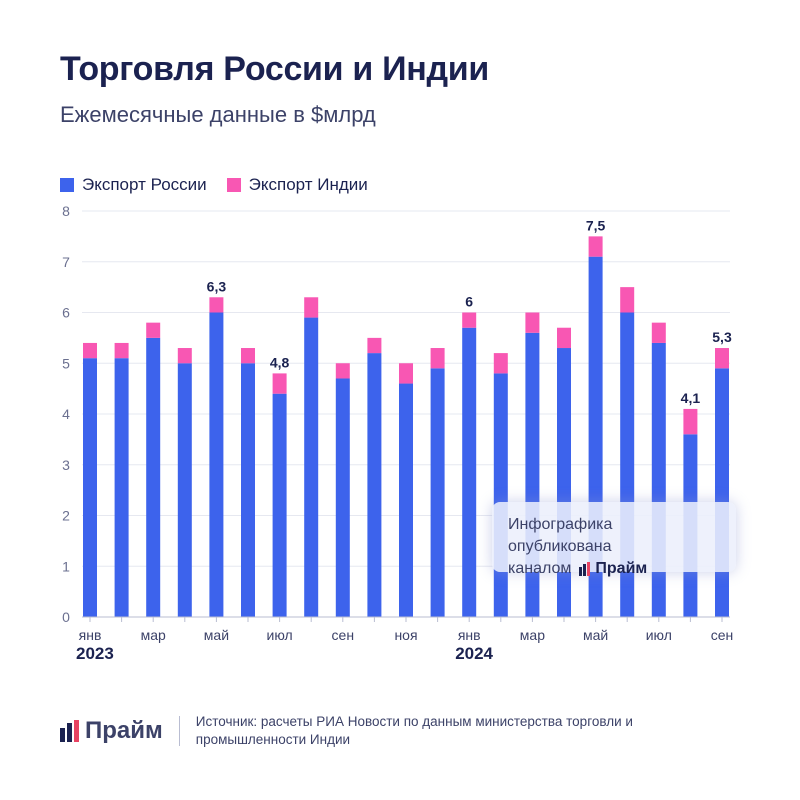 The height and width of the screenshot is (800, 800). I want to click on watermark-brand-logo: Прайм, so click(613, 569).